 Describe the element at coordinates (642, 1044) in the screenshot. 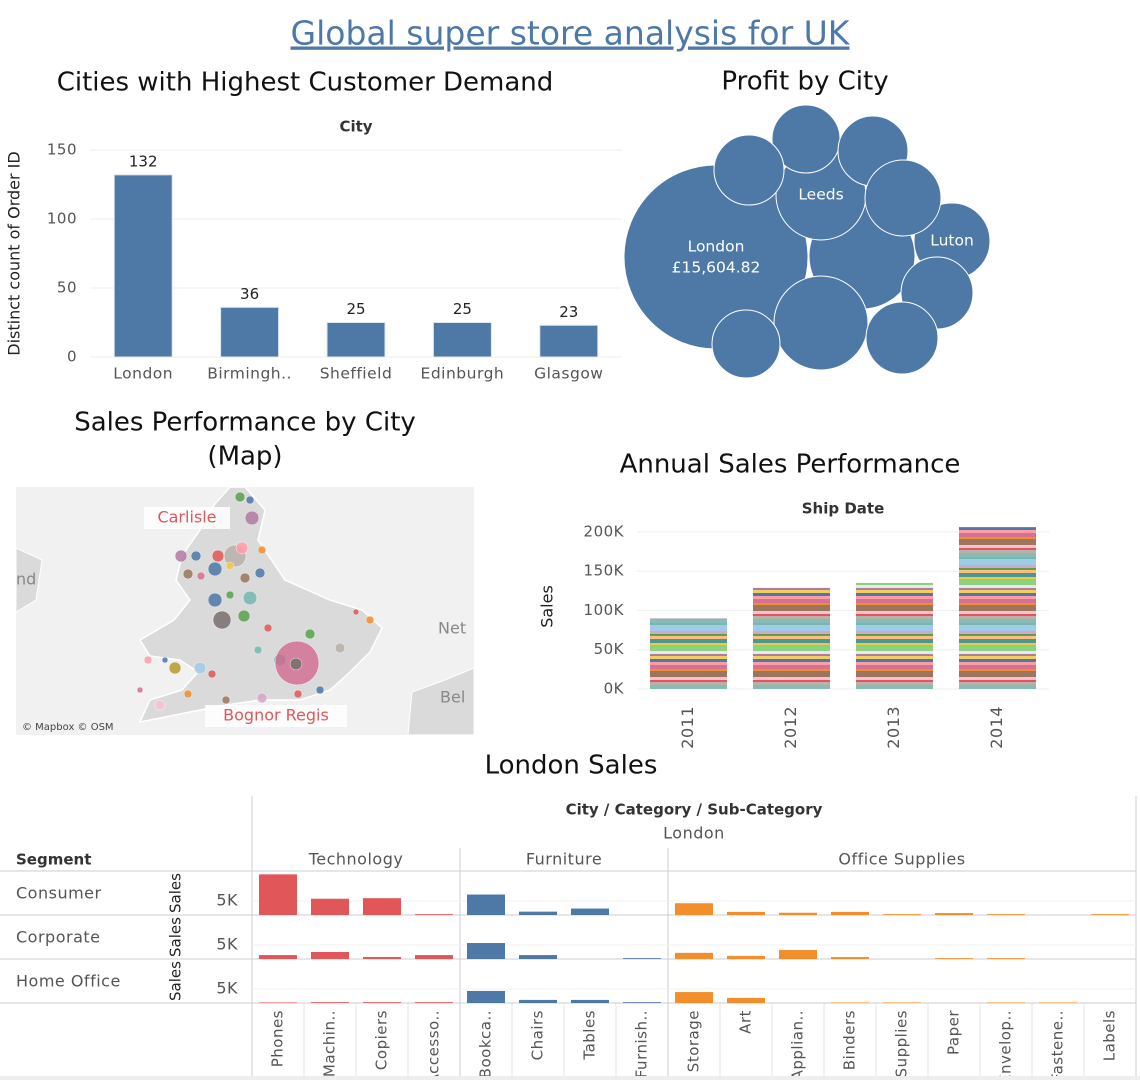

I see `x-tick-label: Furnish..` at that location.